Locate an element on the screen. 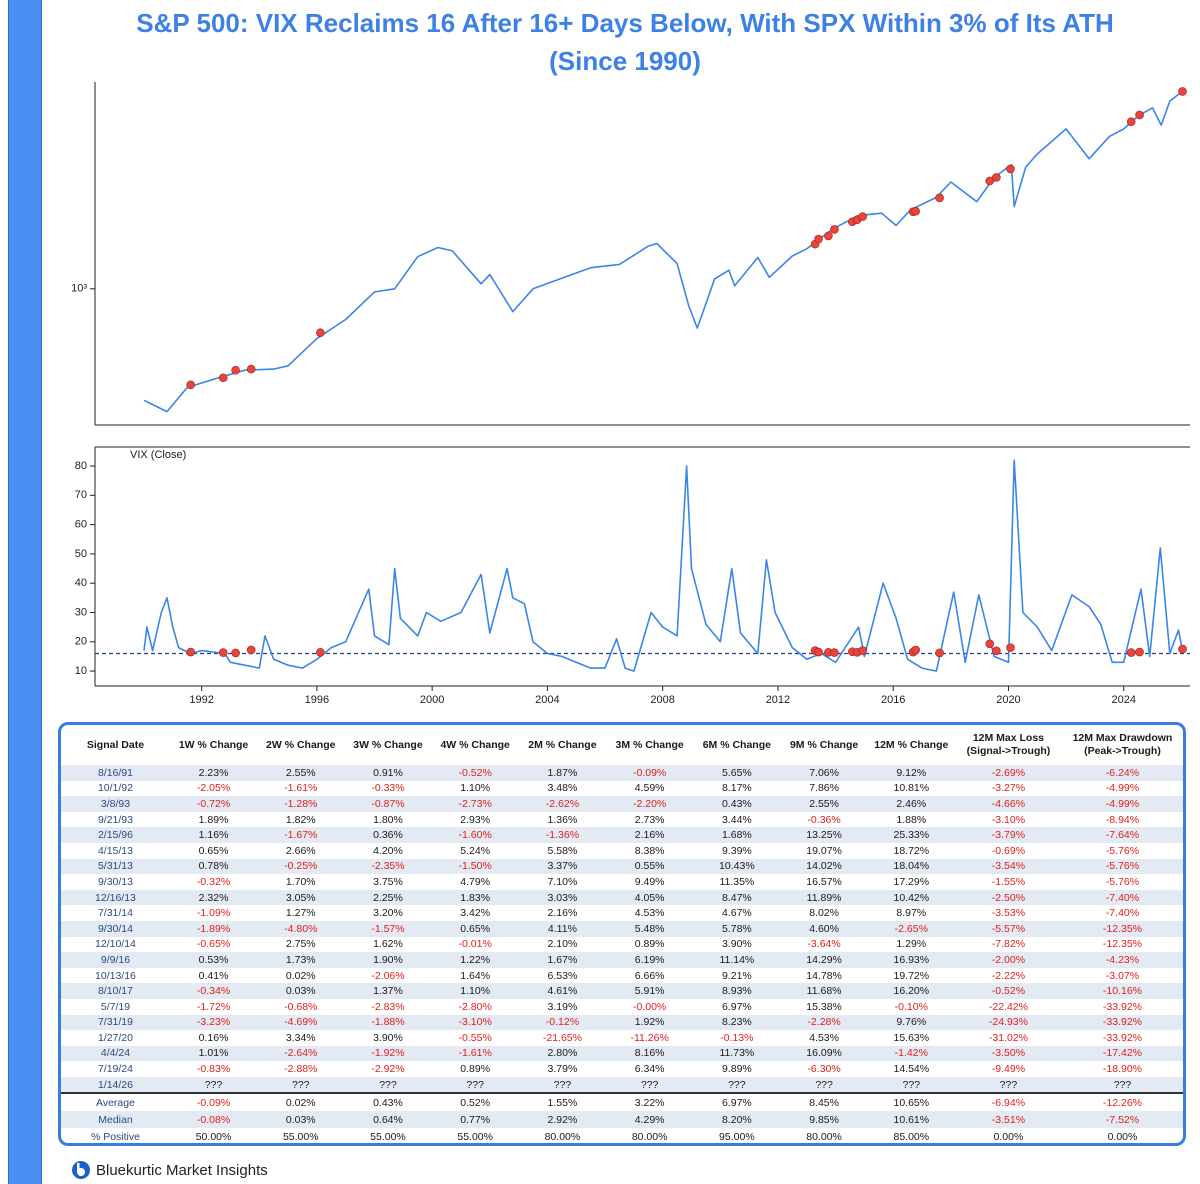 Image resolution: width=1200 pixels, height=1184 pixels. table-cell: 19.72% is located at coordinates (911, 975).